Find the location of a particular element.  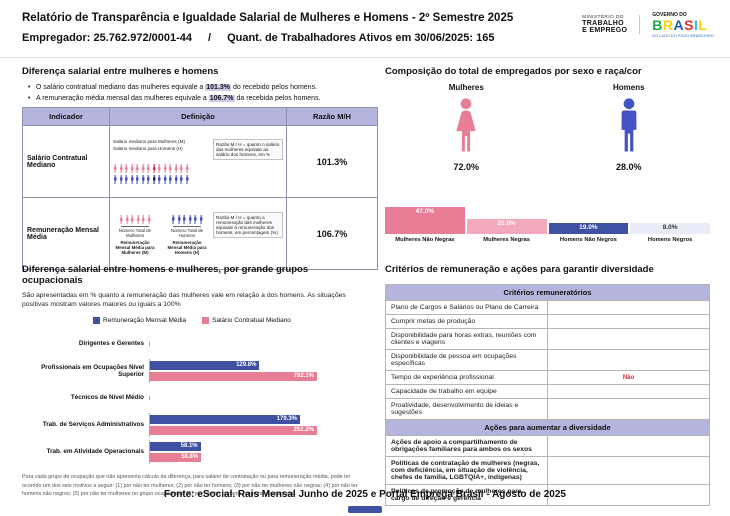

composition-category-label: Homens Não Negros is located at coordinates (588, 240).